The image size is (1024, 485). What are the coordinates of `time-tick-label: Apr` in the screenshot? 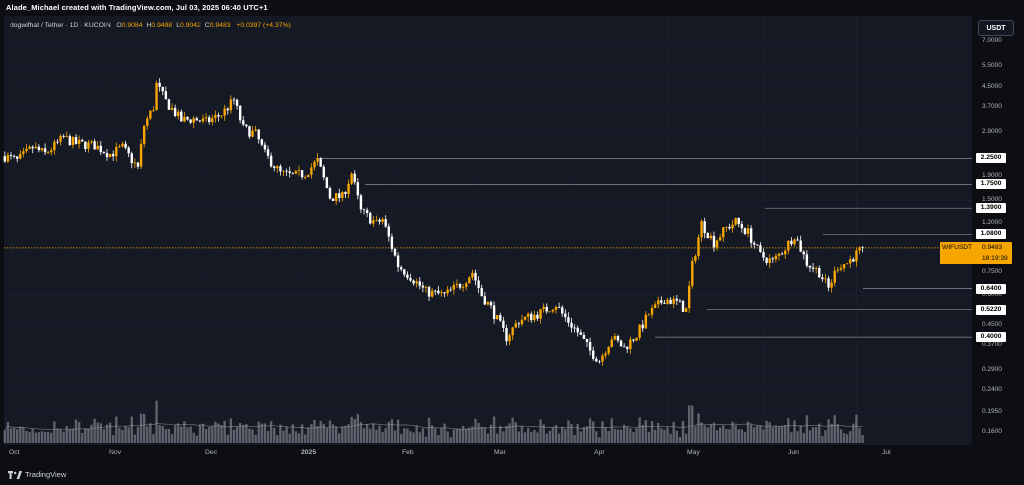 It's located at (599, 452).